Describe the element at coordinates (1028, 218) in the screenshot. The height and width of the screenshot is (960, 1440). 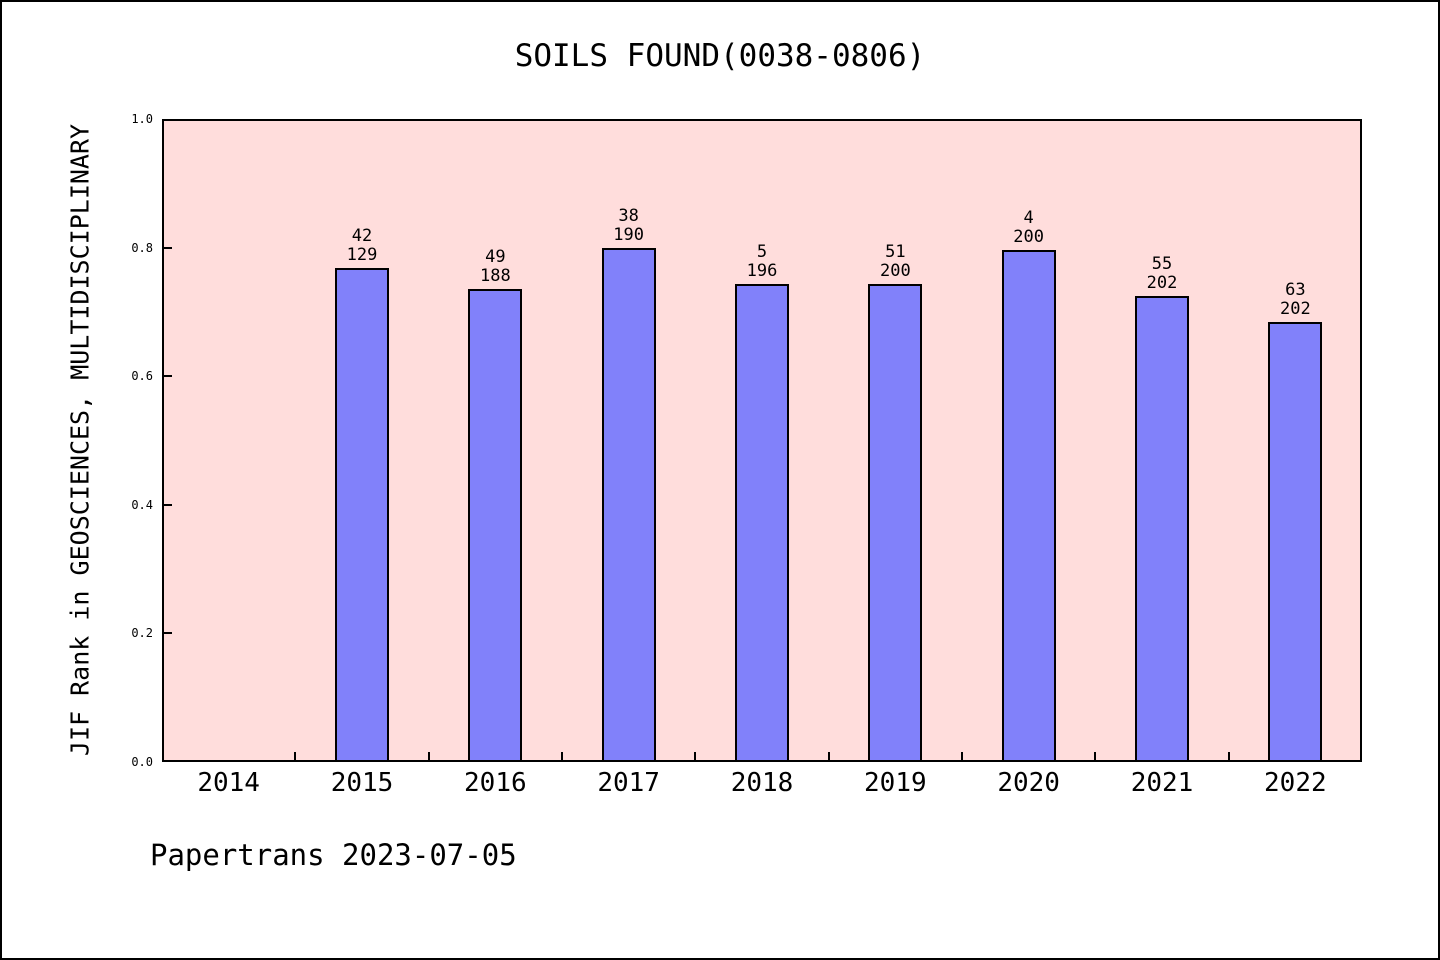
I see `bar-label-rank: 4` at that location.